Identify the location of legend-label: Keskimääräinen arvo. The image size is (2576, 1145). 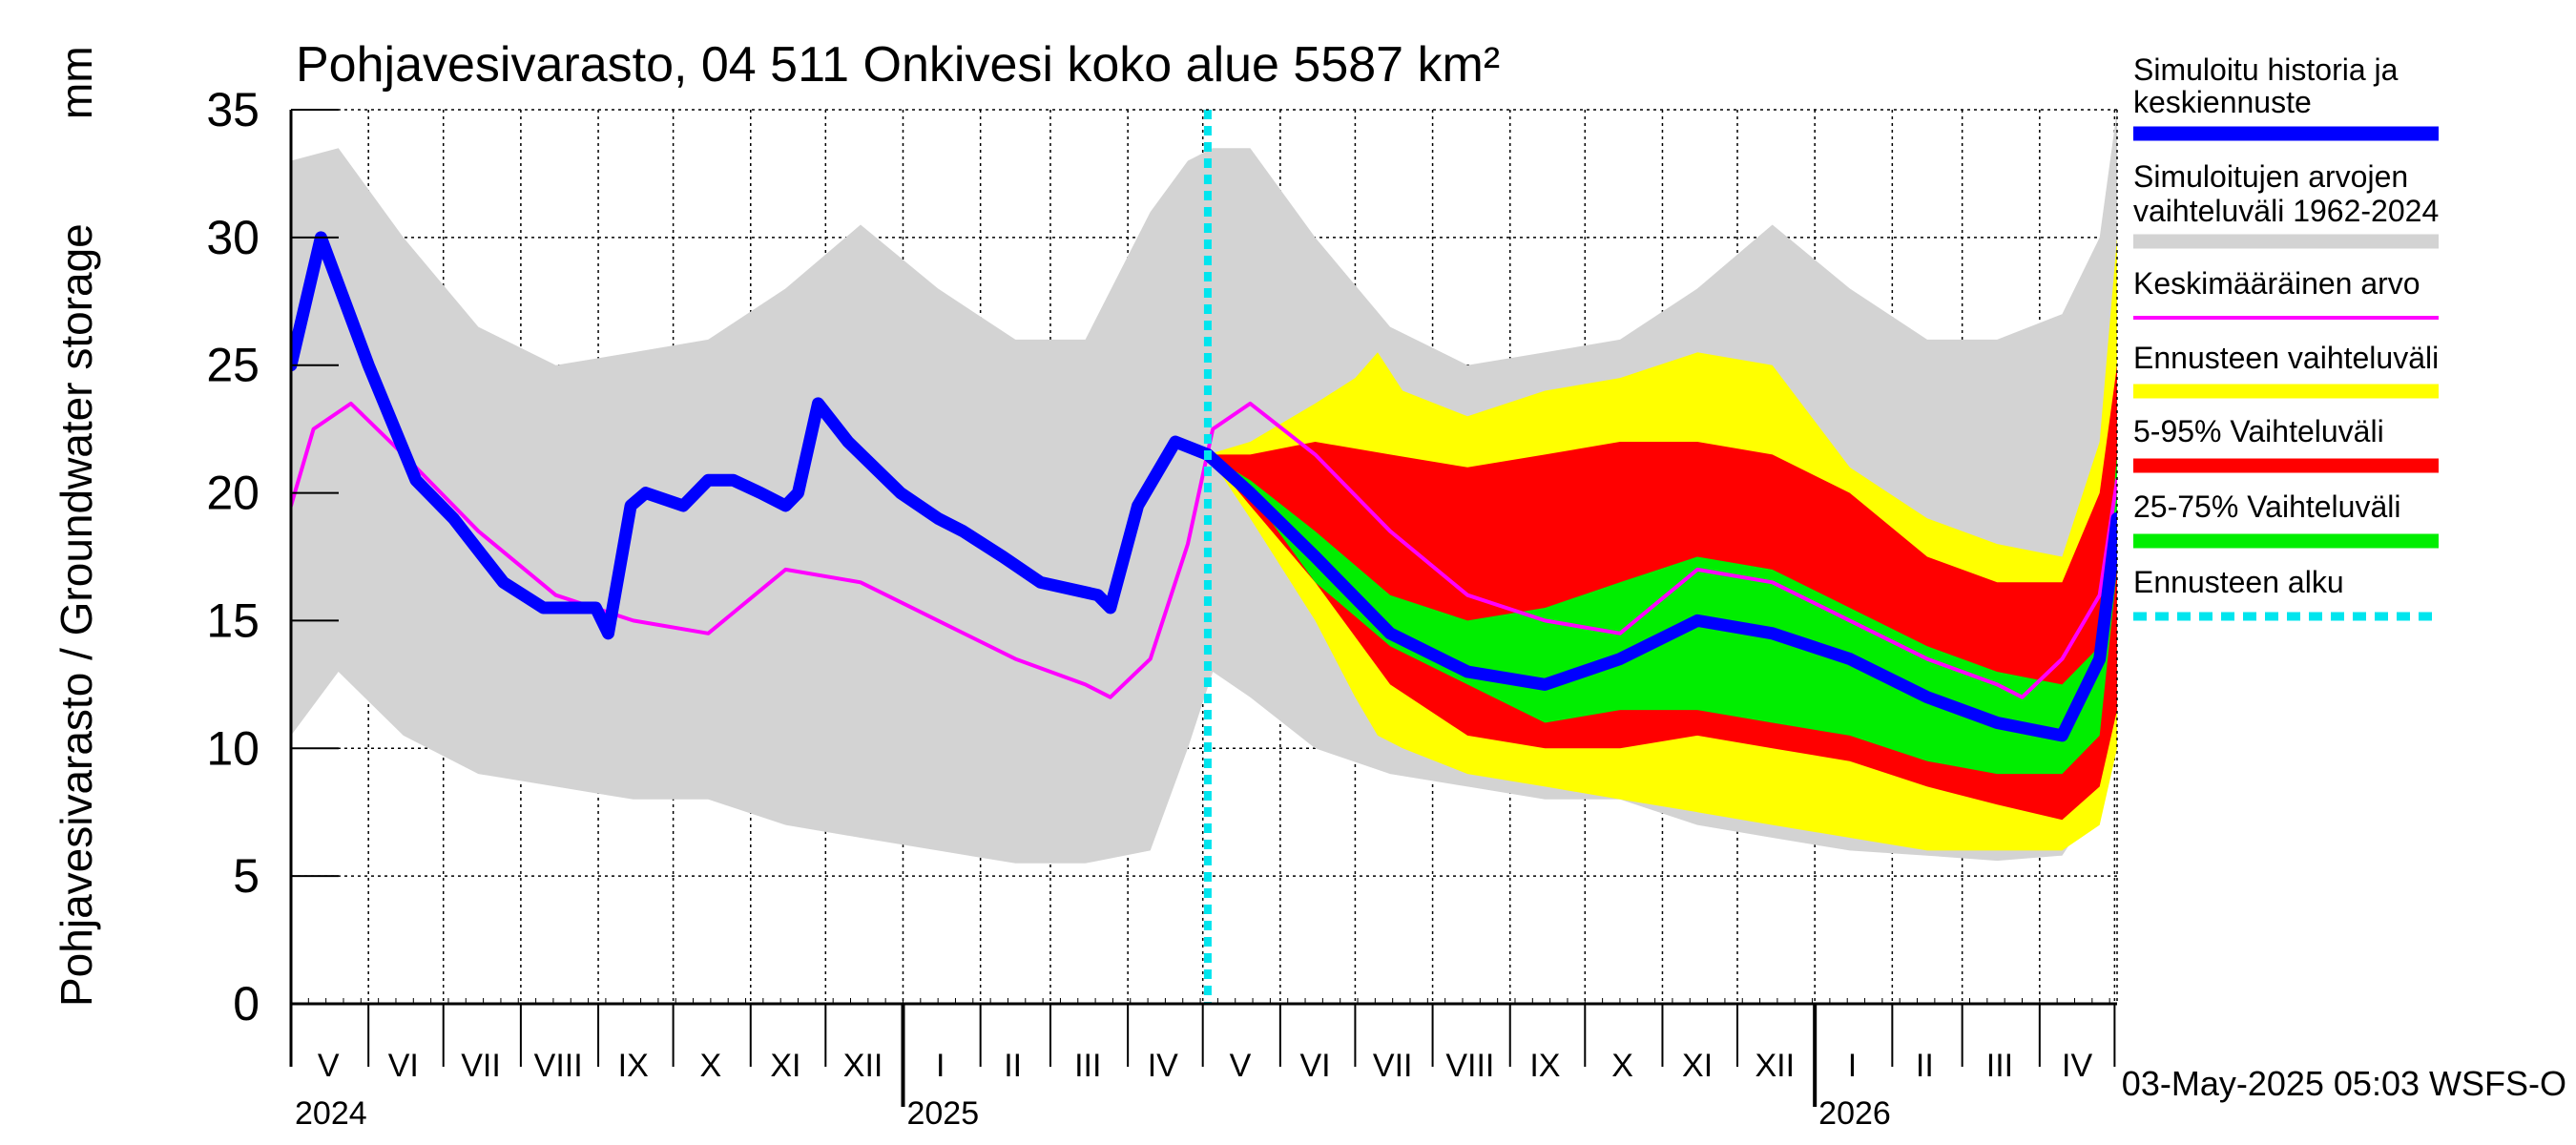
(2276, 283).